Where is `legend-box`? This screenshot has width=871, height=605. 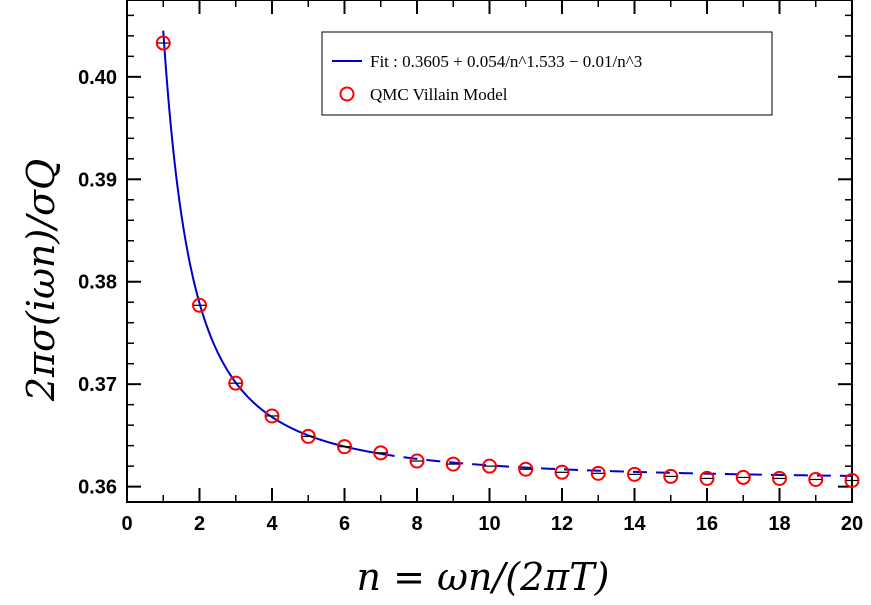
legend-box is located at coordinates (547, 73).